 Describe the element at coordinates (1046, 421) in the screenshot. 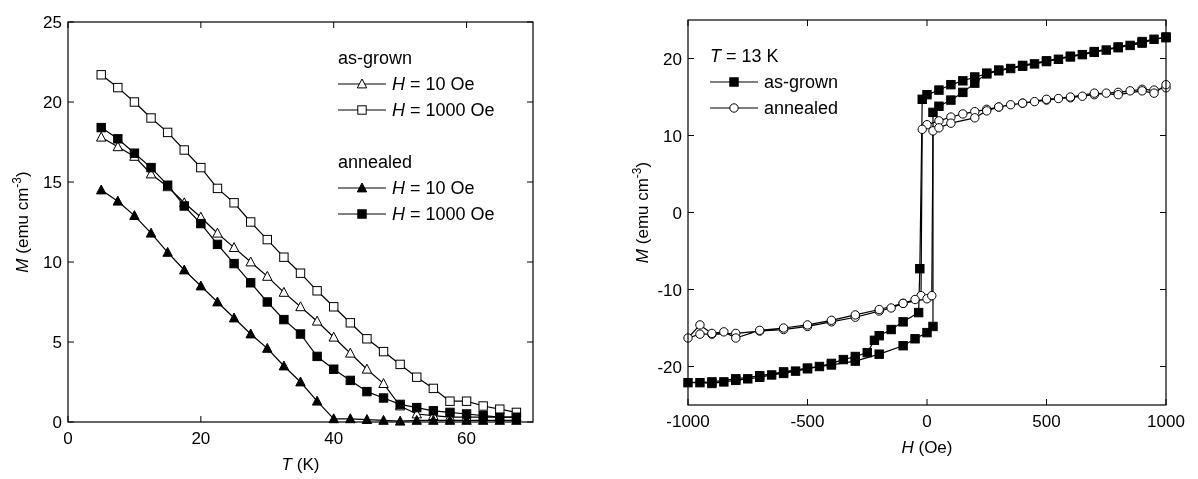

I see `x-tick-label: 500` at that location.